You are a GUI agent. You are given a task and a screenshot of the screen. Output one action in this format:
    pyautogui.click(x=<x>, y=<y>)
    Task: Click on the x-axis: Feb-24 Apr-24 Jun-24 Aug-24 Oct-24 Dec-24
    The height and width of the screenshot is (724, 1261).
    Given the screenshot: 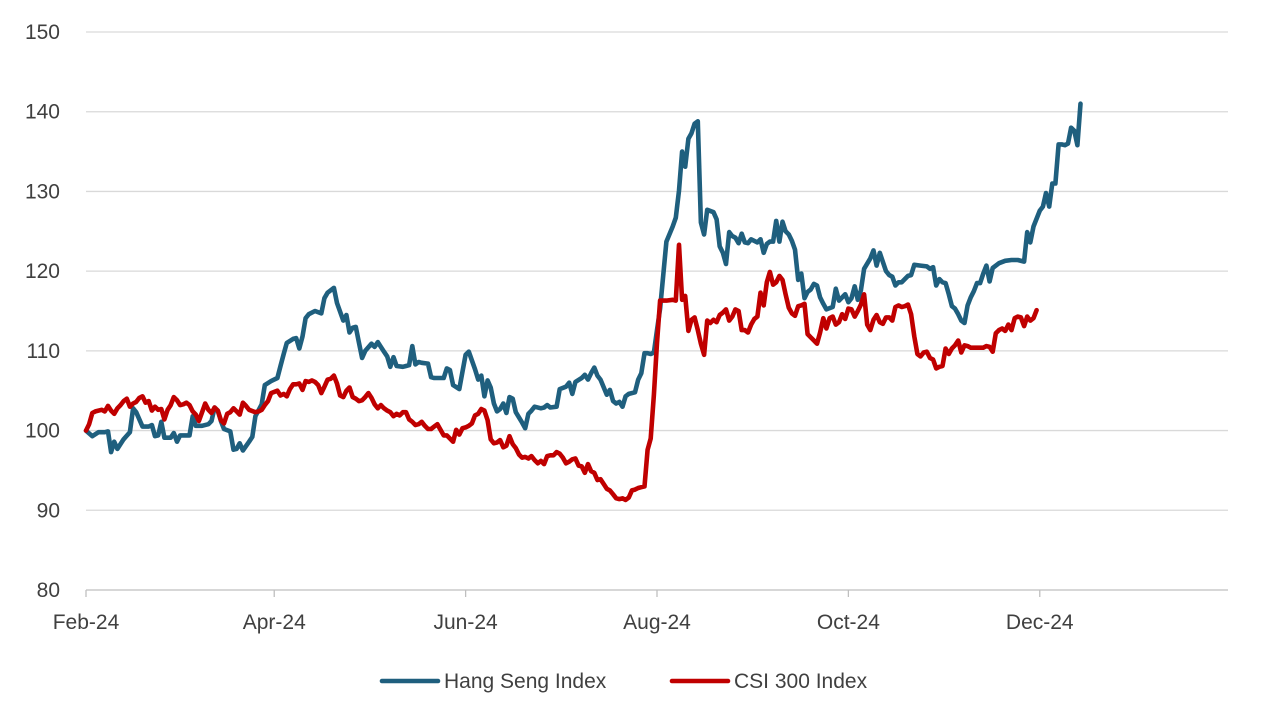 What is the action you would take?
    pyautogui.click(x=640, y=611)
    